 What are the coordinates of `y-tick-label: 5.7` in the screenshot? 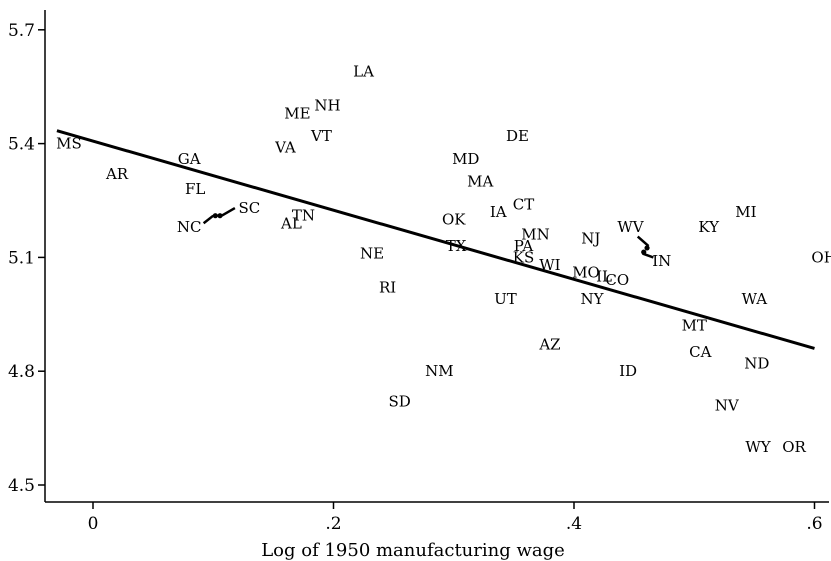 It's located at (21, 31).